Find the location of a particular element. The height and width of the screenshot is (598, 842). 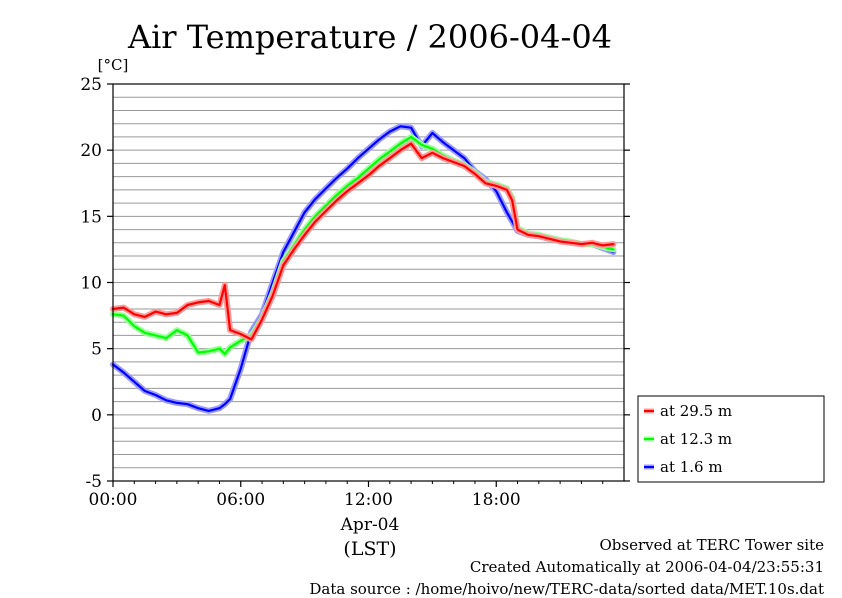

y-tick-label: 10 is located at coordinates (91, 284).